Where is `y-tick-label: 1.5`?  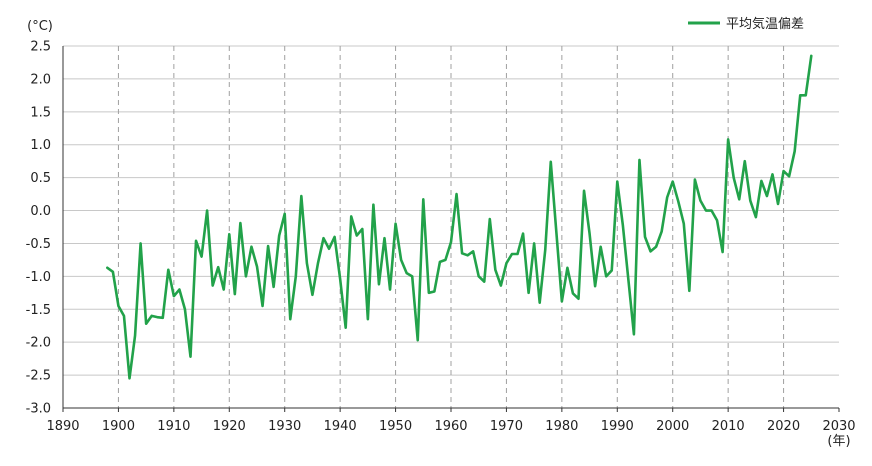 y-tick-label: 1.5 is located at coordinates (40, 112).